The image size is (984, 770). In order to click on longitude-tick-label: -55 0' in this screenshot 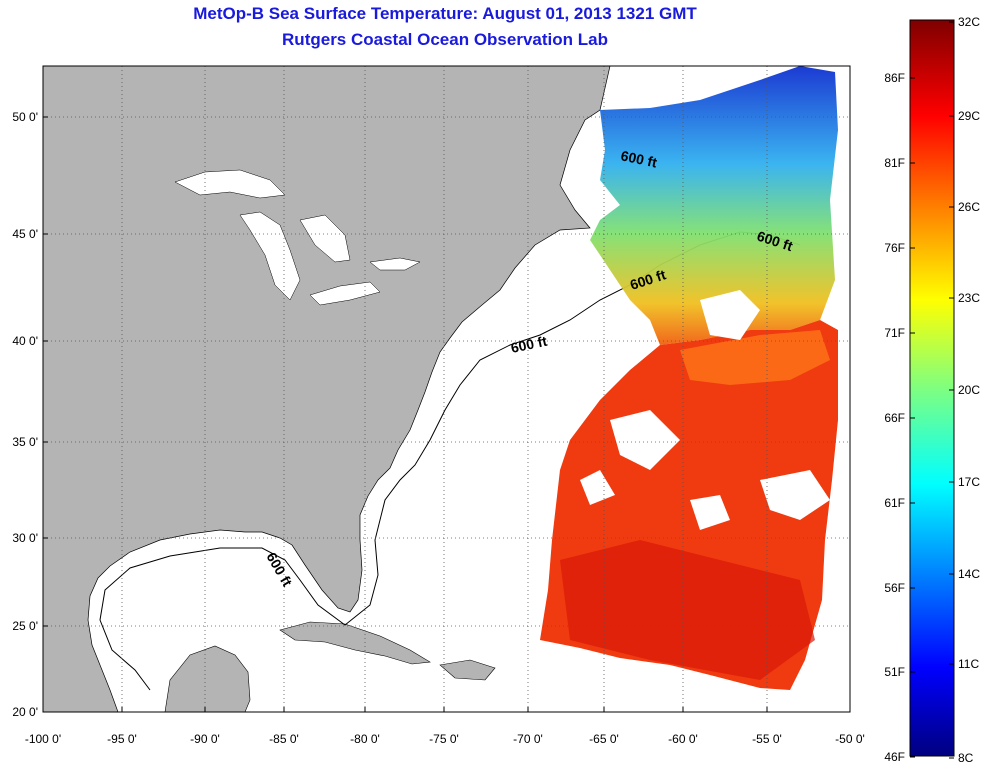, I will do `click(767, 739)`.